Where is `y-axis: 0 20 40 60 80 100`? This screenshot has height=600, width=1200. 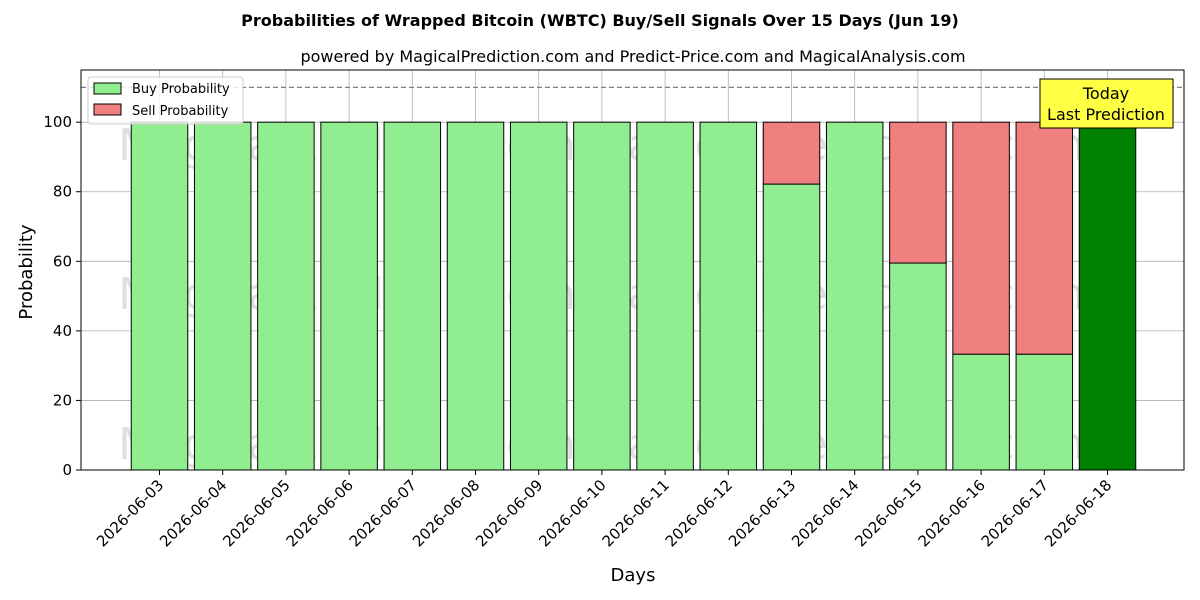 y-axis: 0 20 40 60 80 100 is located at coordinates (62, 296).